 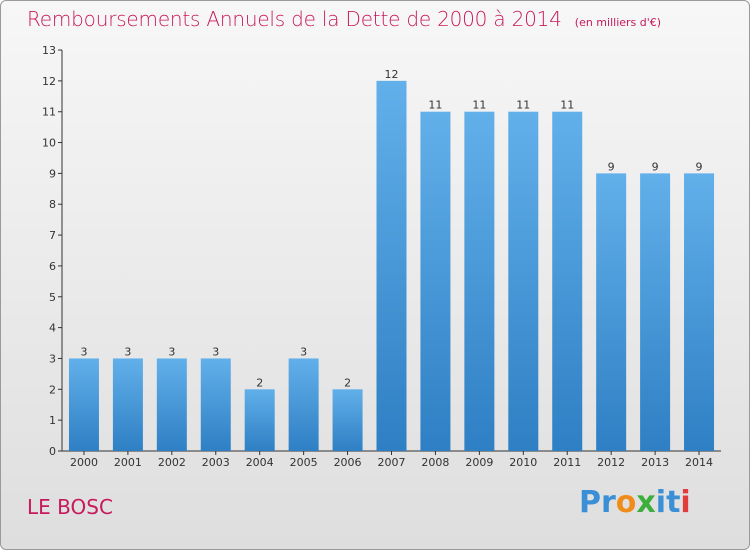 I want to click on x-tick-label-2002: 2002, so click(x=172, y=462).